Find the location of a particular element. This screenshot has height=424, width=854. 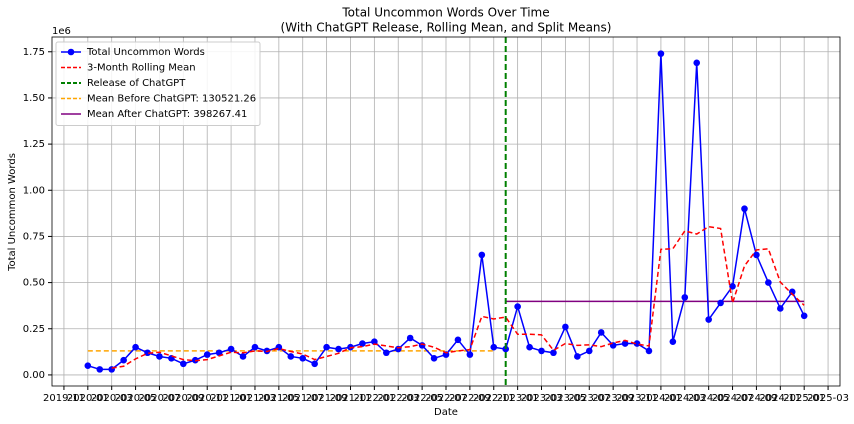

legend-label: 3-Month Rolling Mean is located at coordinates (141, 68).